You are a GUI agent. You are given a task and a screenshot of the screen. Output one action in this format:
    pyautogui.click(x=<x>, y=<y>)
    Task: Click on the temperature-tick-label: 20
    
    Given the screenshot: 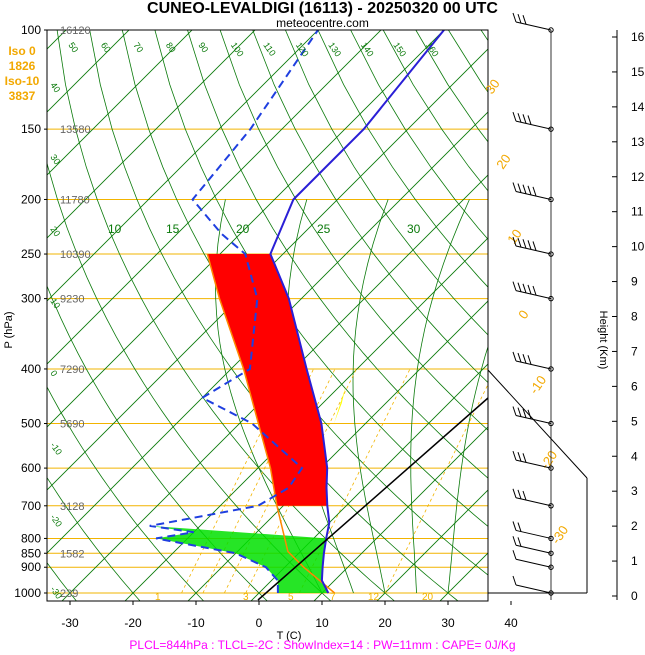 What is the action you would take?
    pyautogui.click(x=385, y=623)
    